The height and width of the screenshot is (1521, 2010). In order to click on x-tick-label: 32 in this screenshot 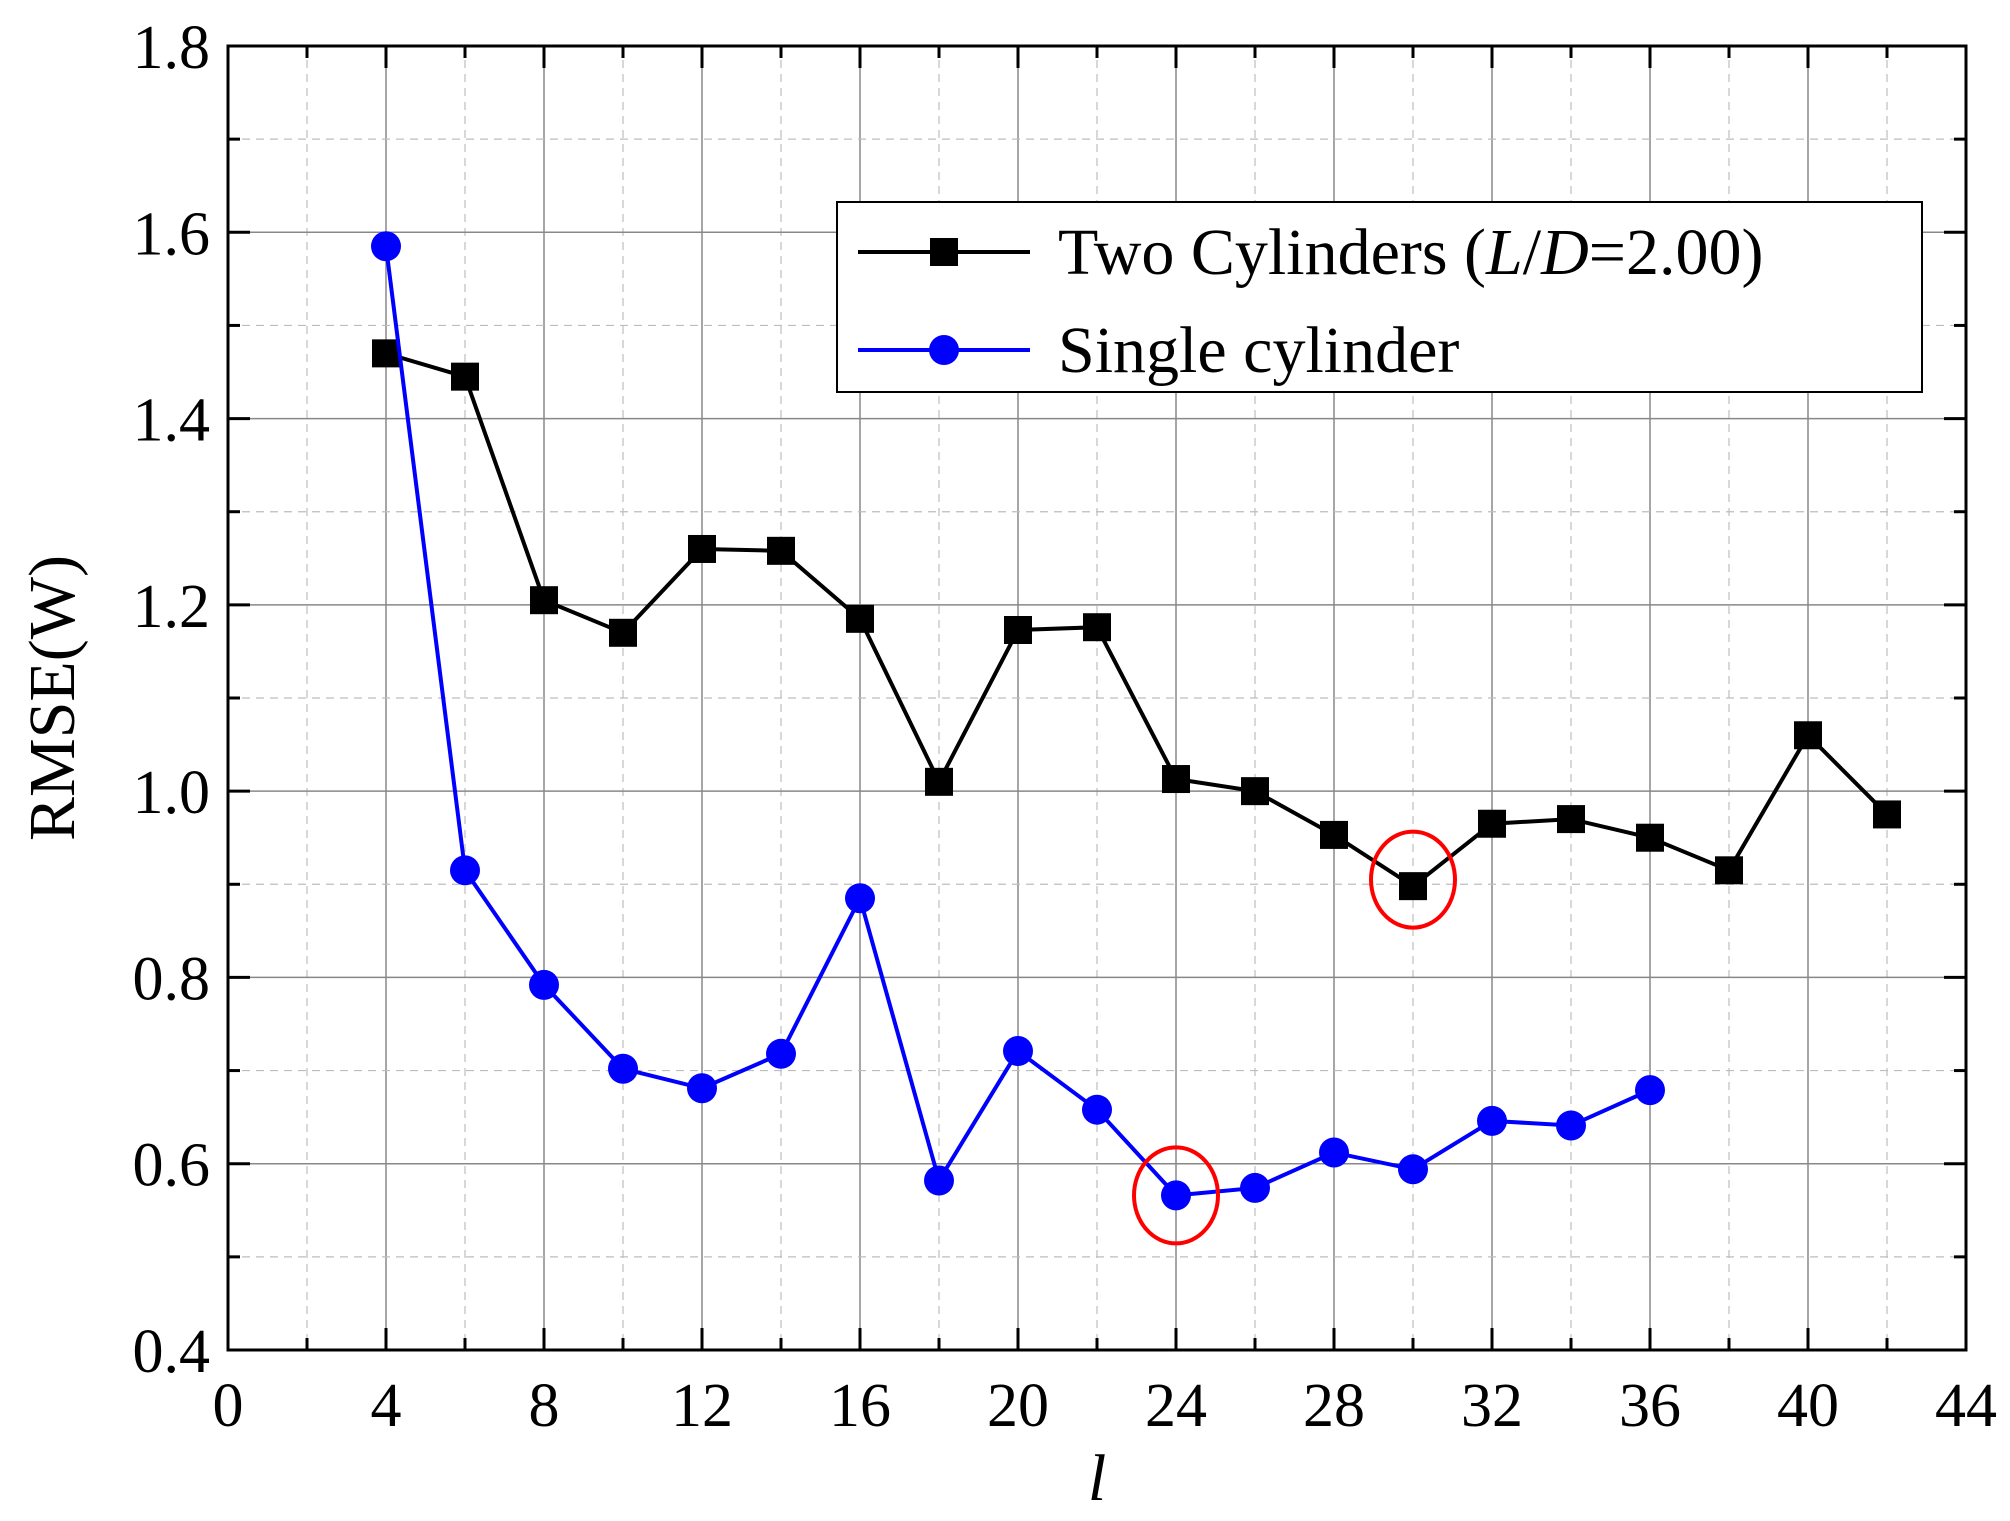, I will do `click(1492, 1406)`.